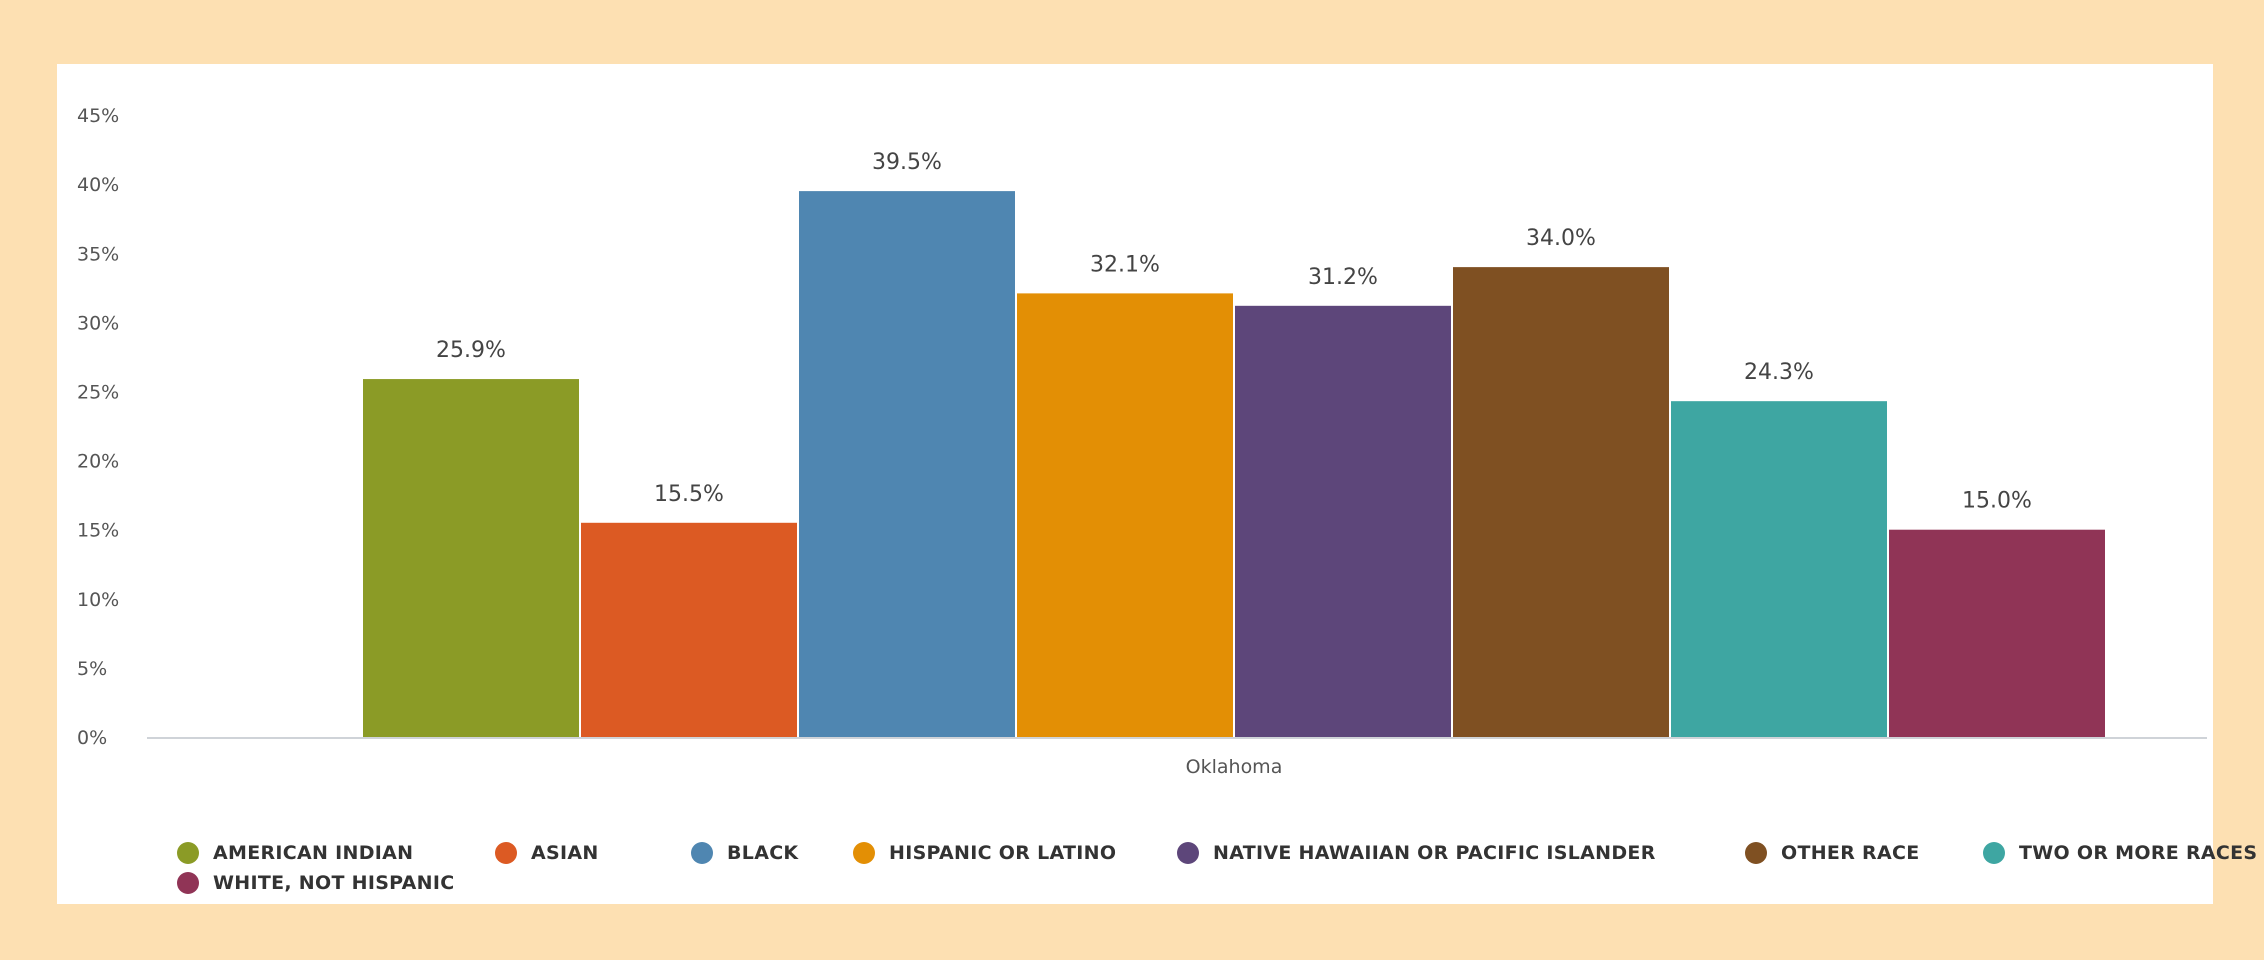 This screenshot has width=2264, height=960. I want to click on bar-other-race, so click(1561, 502).